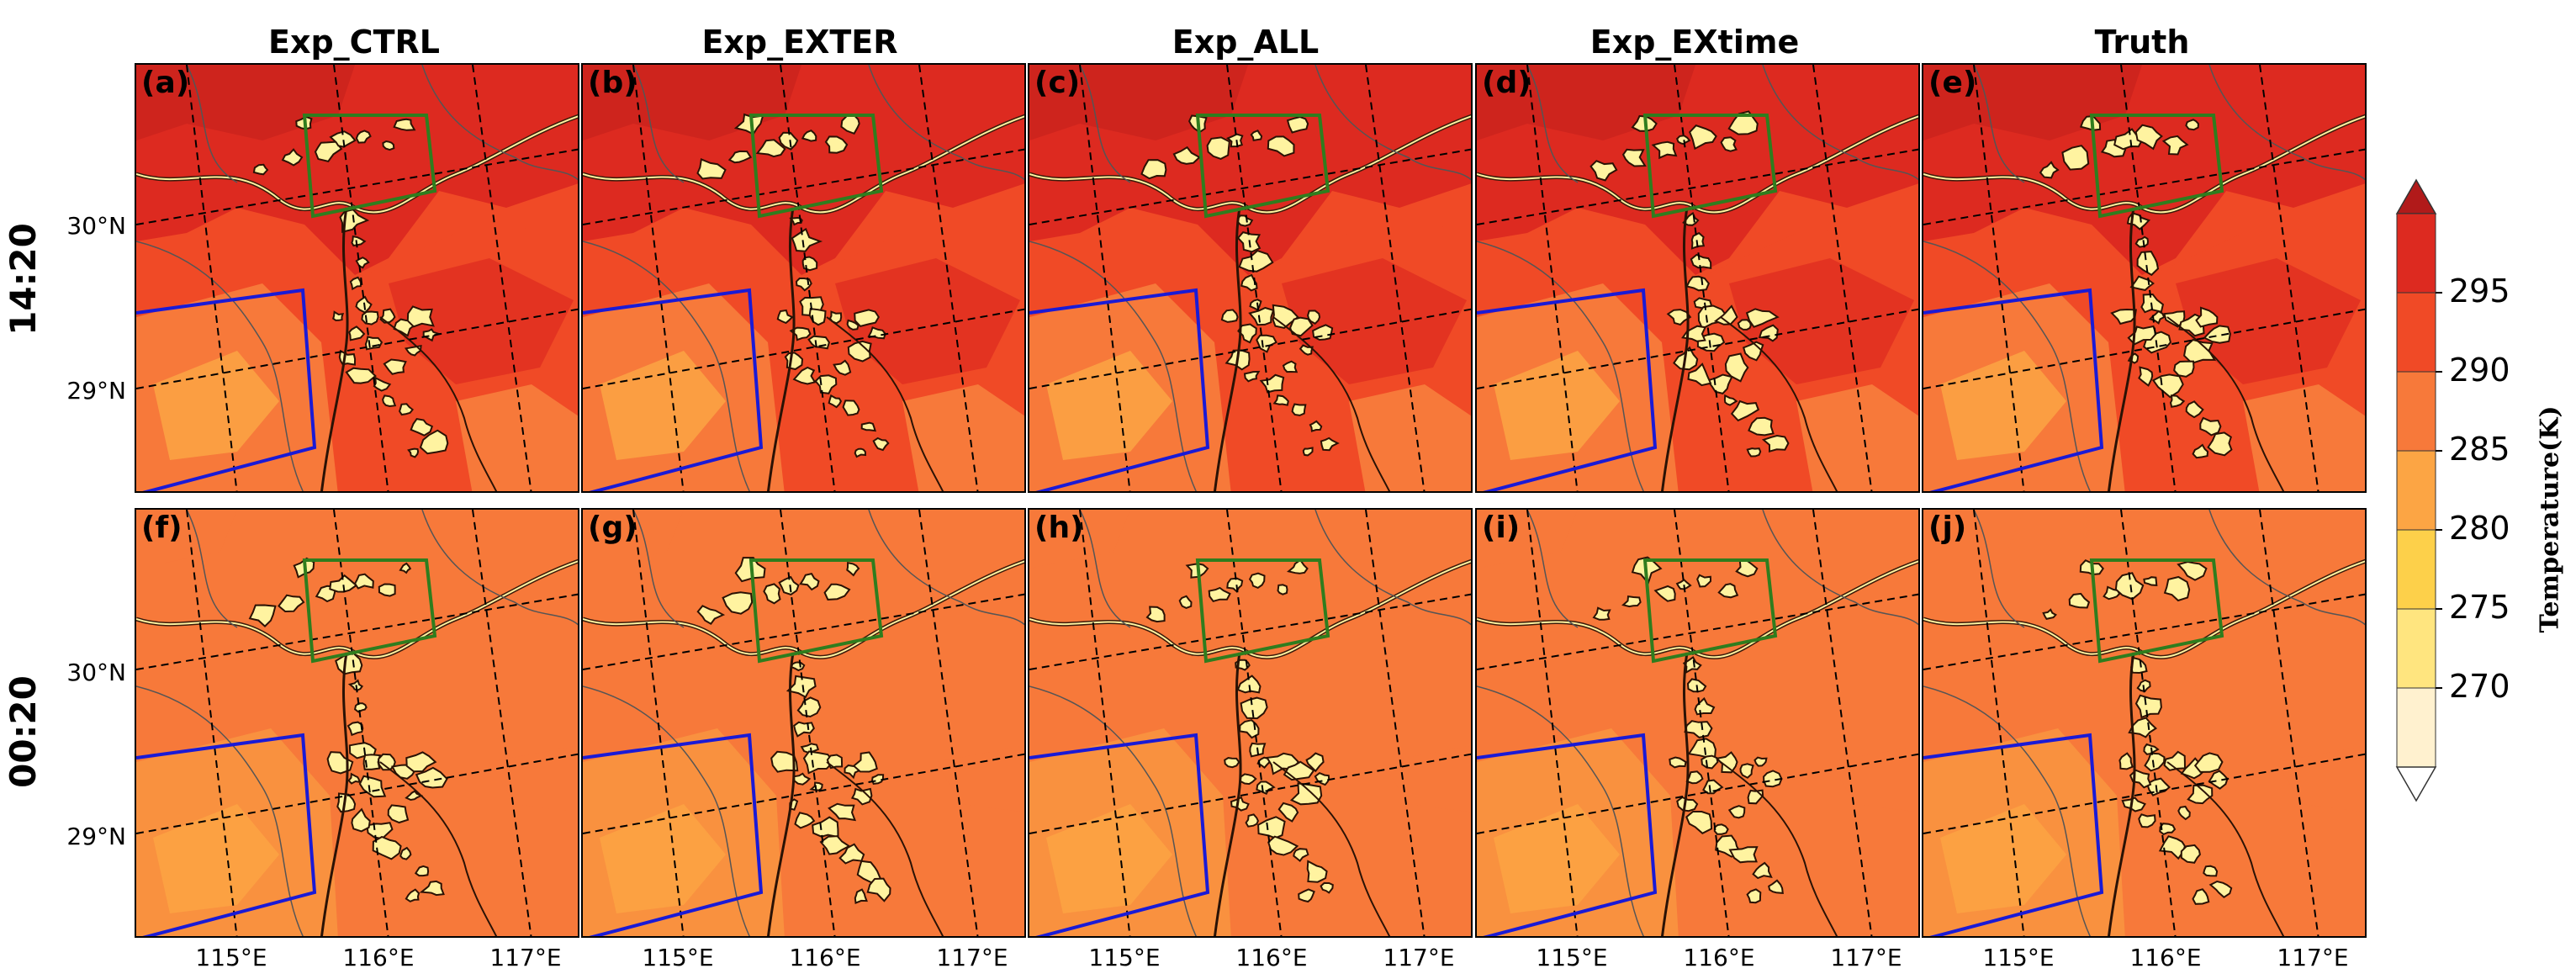 This screenshot has width=2576, height=979. Describe the element at coordinates (1947, 528) in the screenshot. I see `panel-label: (j)` at that location.